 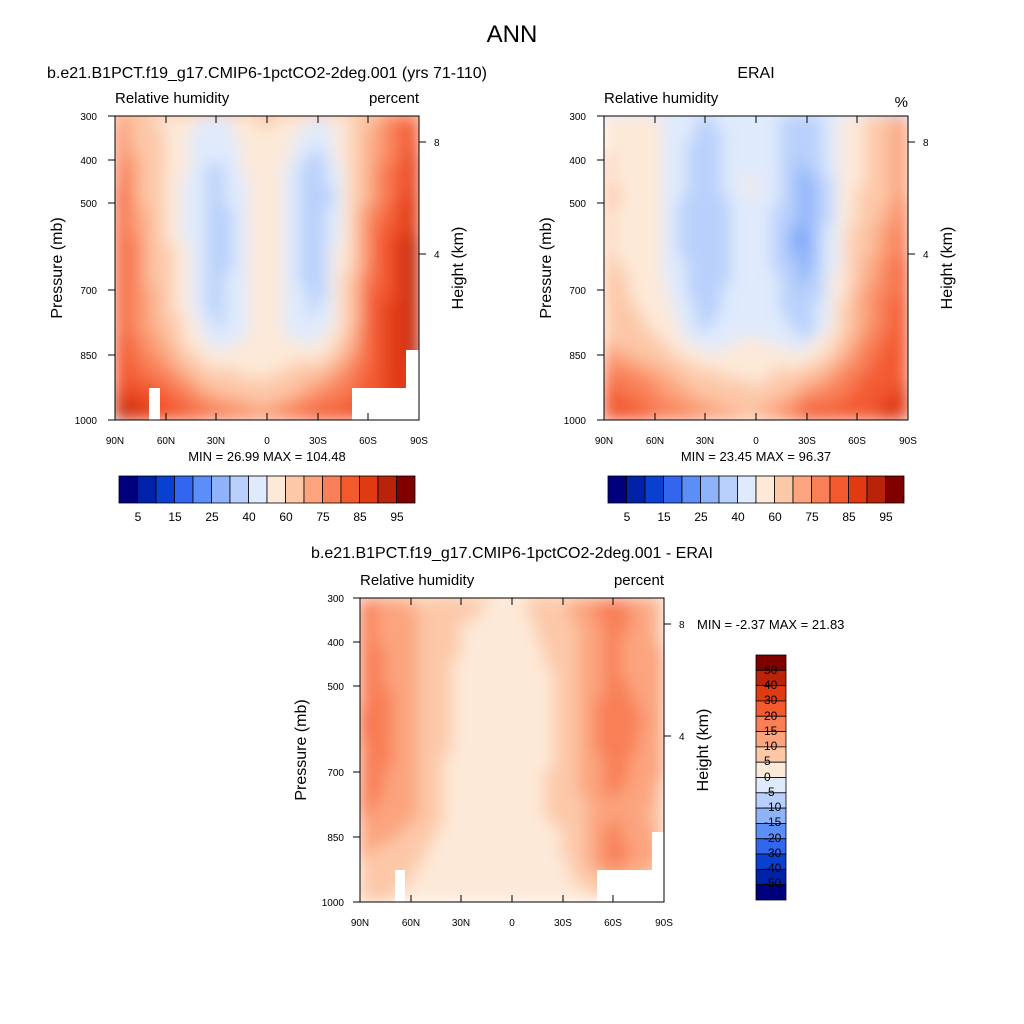 I want to click on colorbar-boxes, so click(x=267, y=489).